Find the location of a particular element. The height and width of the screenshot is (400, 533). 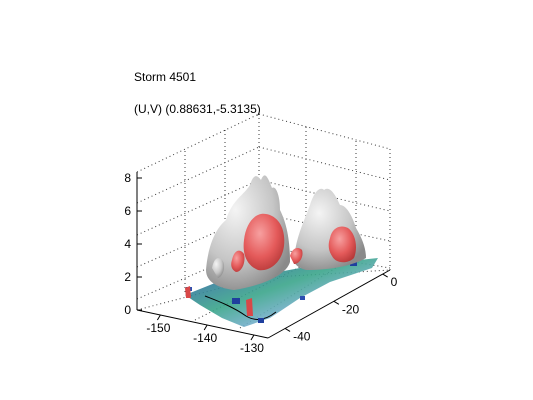

y-tick-label: 0 is located at coordinates (394, 282).